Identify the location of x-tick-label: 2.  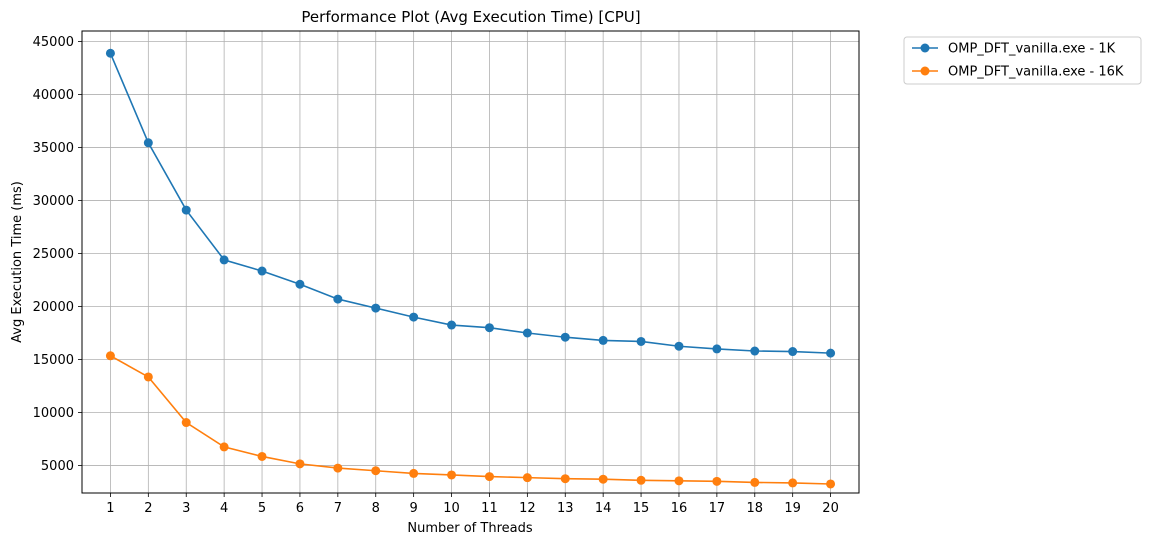
(148, 508).